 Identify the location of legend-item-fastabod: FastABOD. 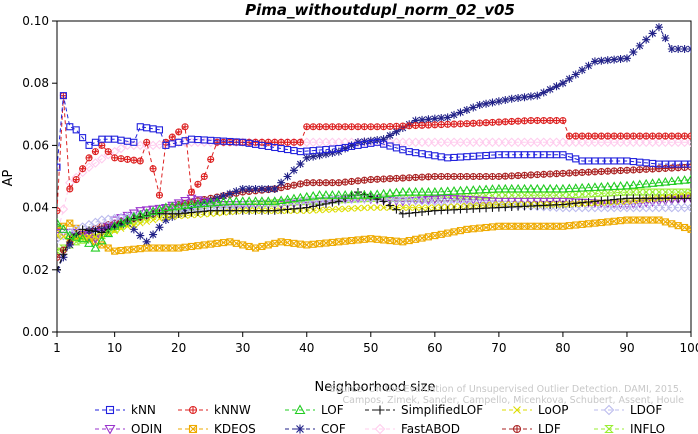
(412, 428).